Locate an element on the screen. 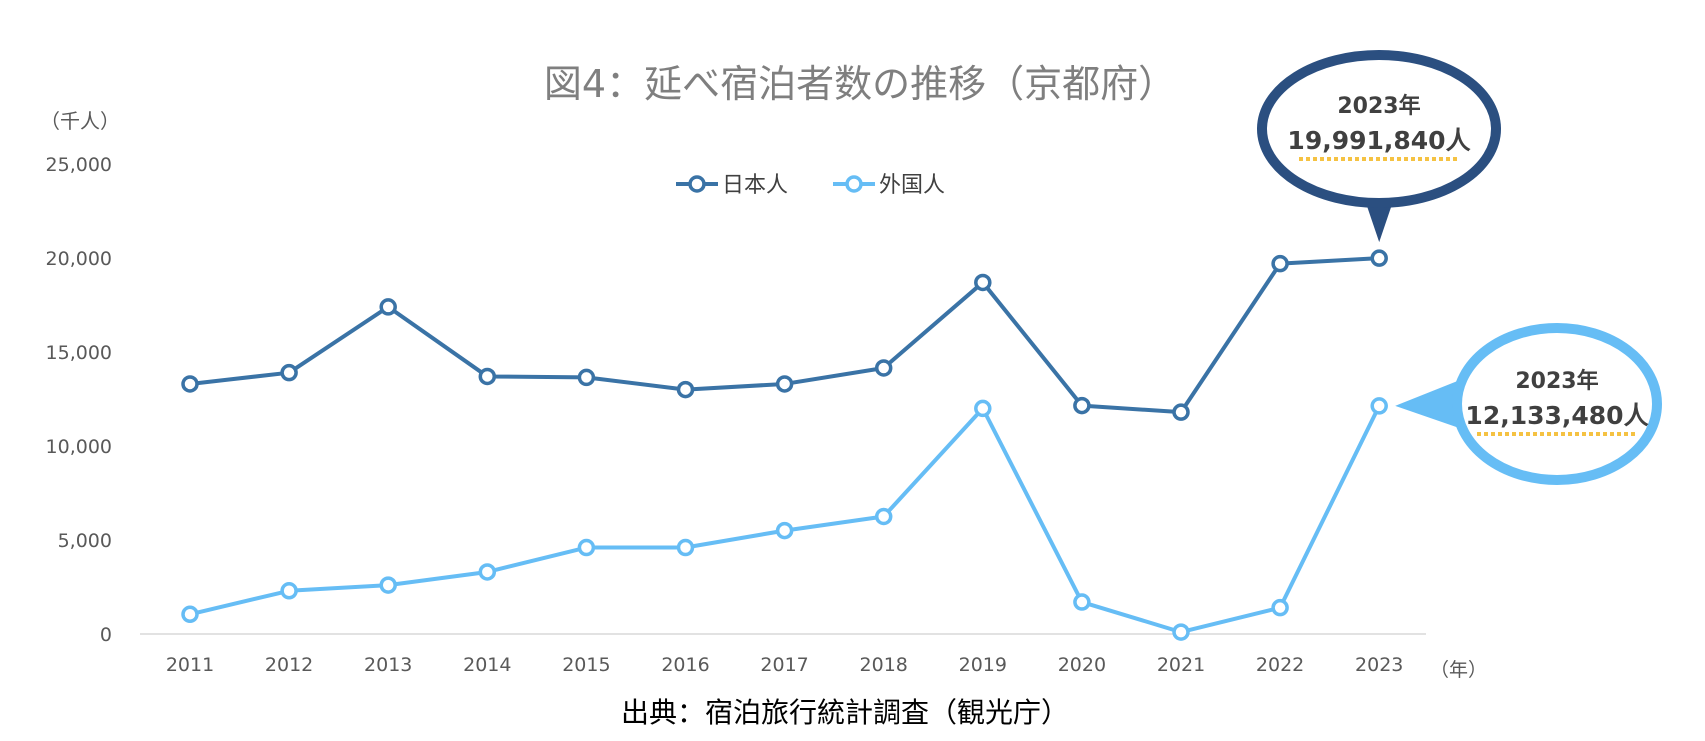 The image size is (1705, 741). x-tick-label: 2014 is located at coordinates (487, 665).